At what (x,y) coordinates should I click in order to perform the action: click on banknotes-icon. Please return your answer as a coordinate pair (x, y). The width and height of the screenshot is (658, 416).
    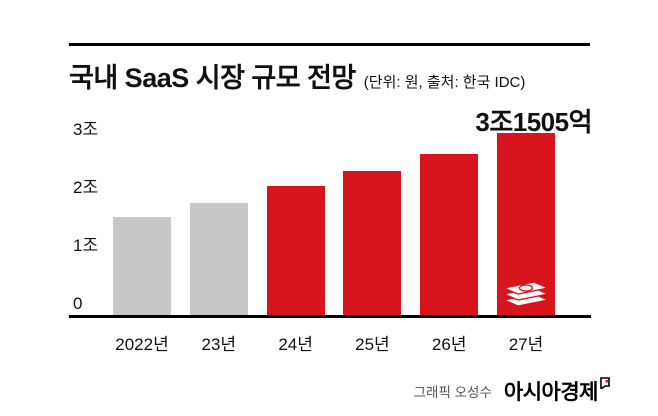
    Looking at the image, I should click on (526, 293).